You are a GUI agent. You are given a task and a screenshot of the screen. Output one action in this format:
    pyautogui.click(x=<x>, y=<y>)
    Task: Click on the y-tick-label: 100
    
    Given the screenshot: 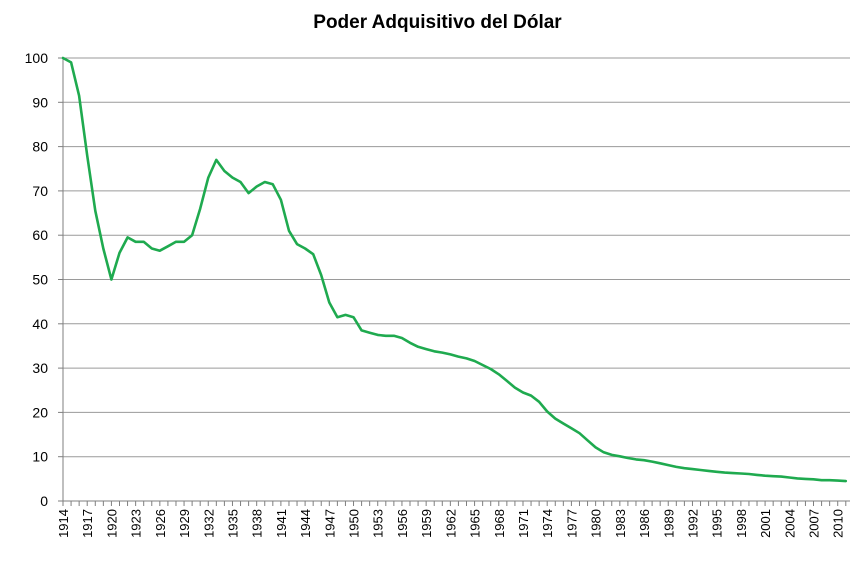 What is the action you would take?
    pyautogui.click(x=37, y=58)
    